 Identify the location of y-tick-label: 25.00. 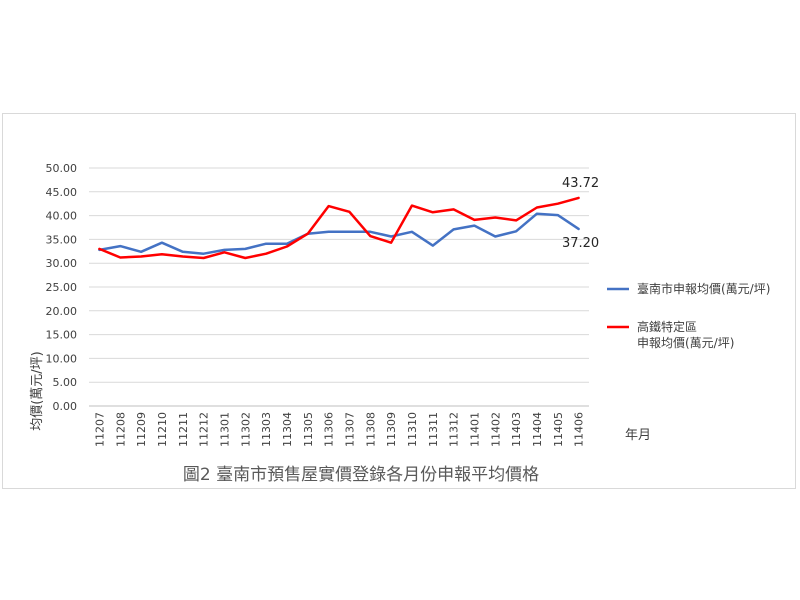
(62, 287).